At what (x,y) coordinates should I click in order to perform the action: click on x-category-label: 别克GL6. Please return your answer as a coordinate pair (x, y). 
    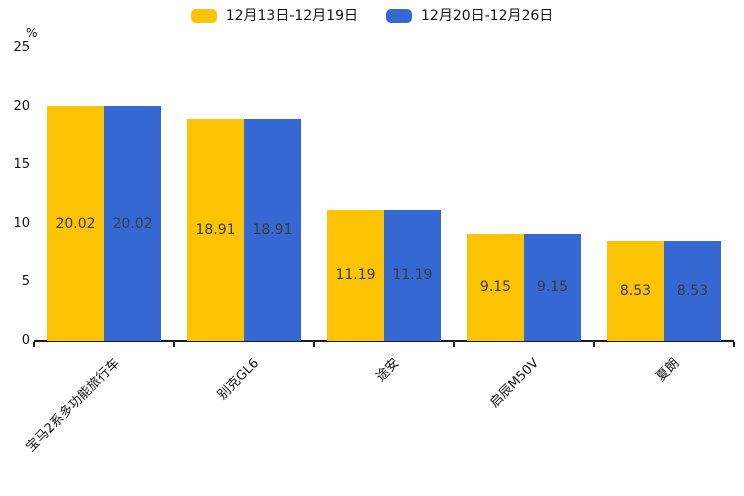
    Looking at the image, I should click on (239, 379).